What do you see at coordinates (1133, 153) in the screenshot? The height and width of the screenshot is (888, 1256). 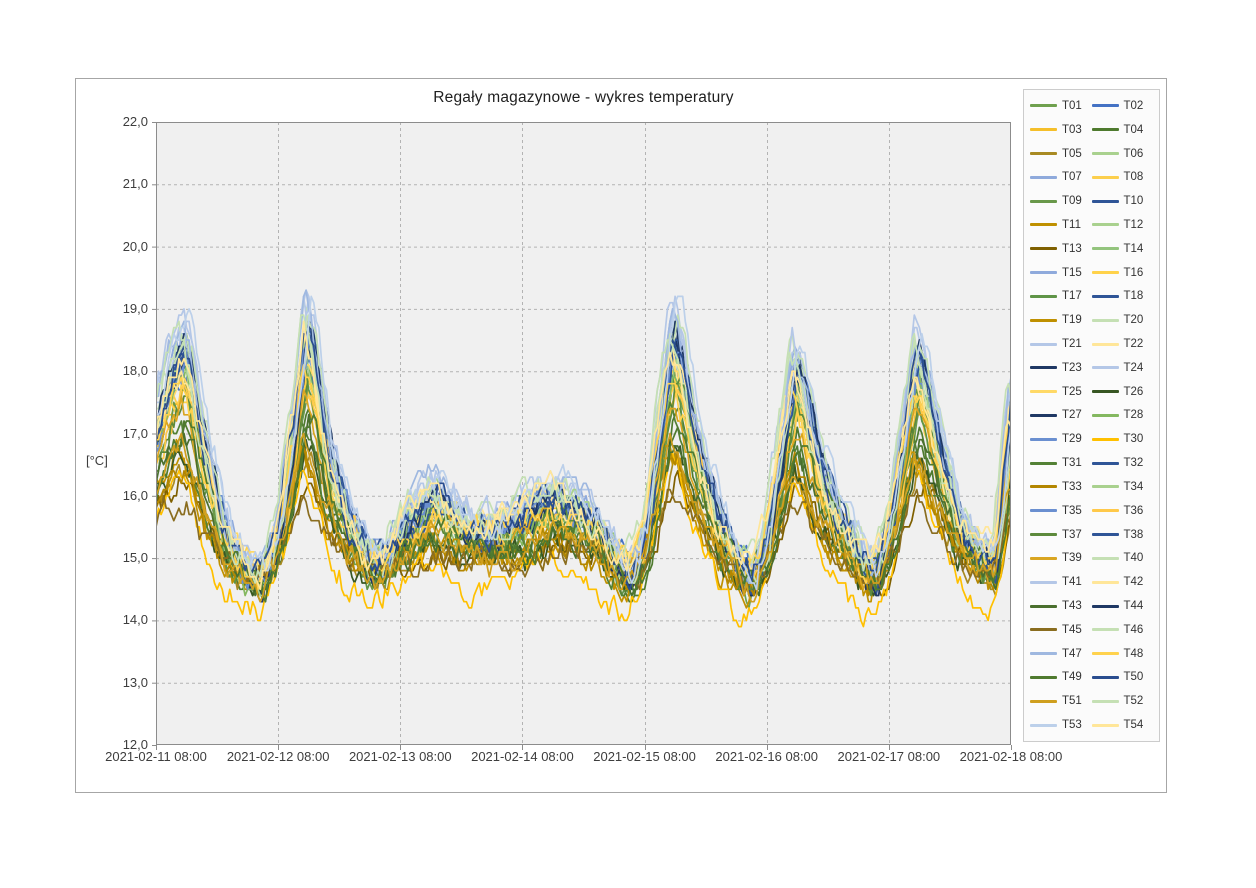 I see `legend-label: T06` at bounding box center [1133, 153].